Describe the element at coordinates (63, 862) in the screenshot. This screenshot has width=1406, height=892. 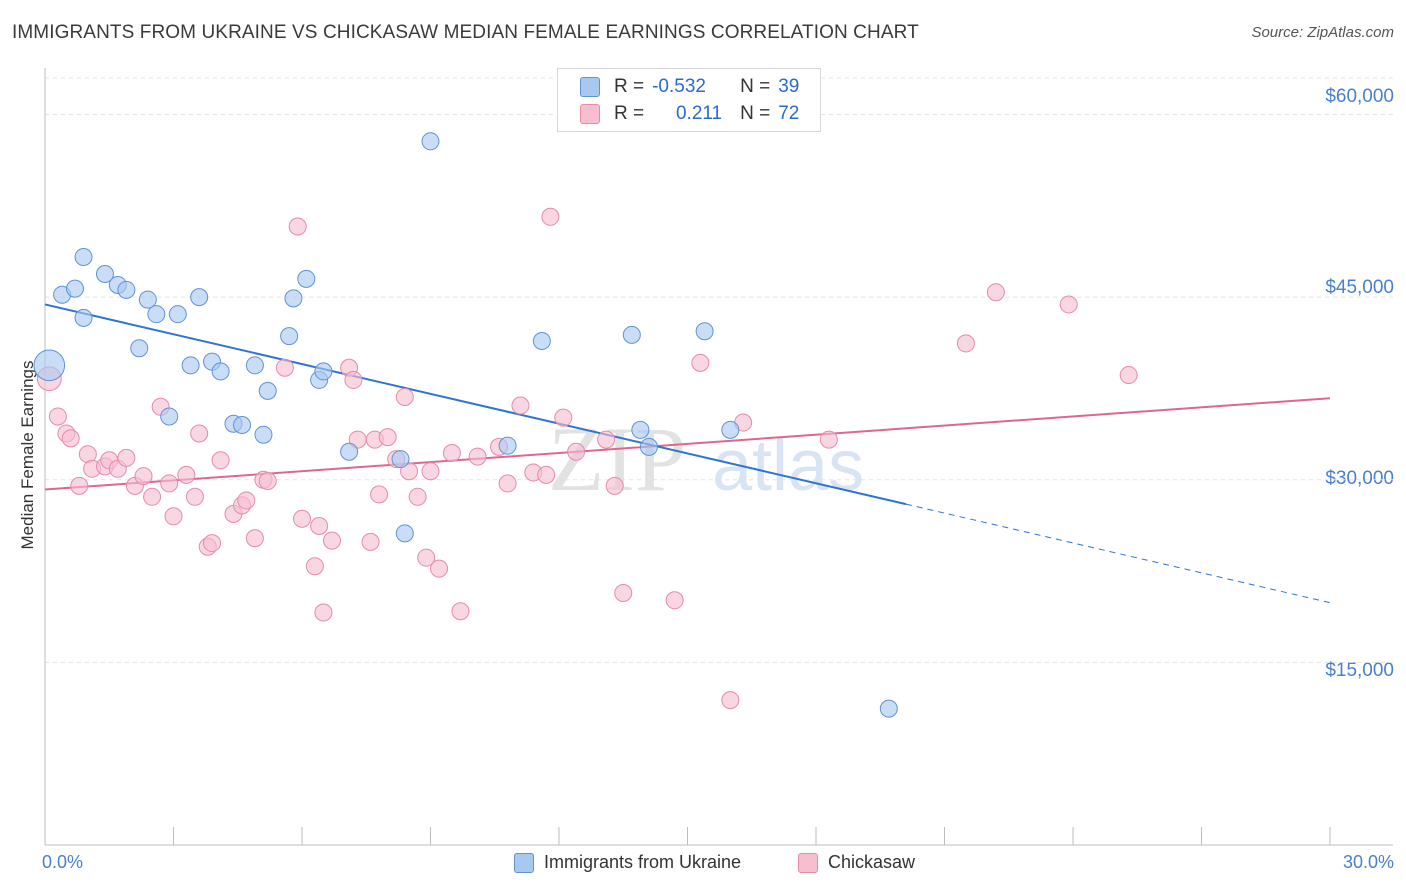
I see `x-tick-label-min: 0.0%` at that location.